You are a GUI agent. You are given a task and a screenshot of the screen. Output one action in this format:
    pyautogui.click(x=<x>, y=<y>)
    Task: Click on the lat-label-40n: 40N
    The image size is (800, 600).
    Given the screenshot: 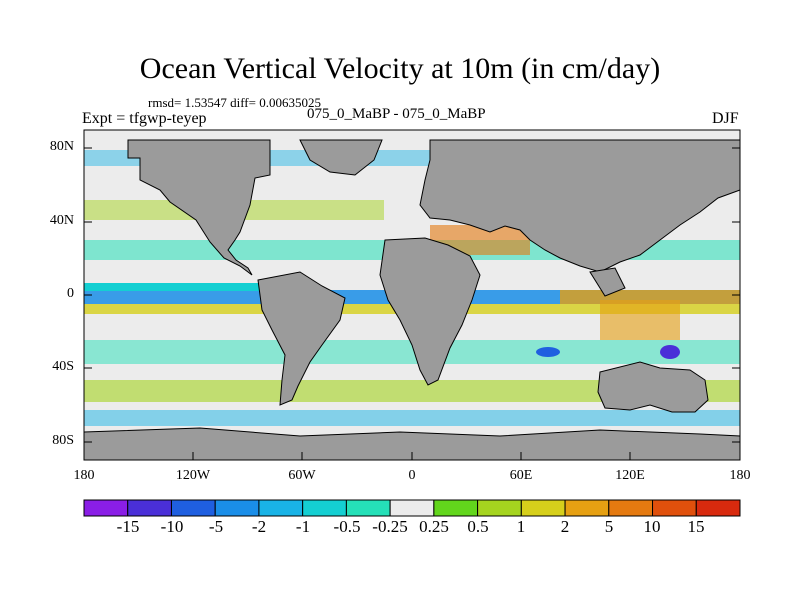 What is the action you would take?
    pyautogui.click(x=61, y=220)
    